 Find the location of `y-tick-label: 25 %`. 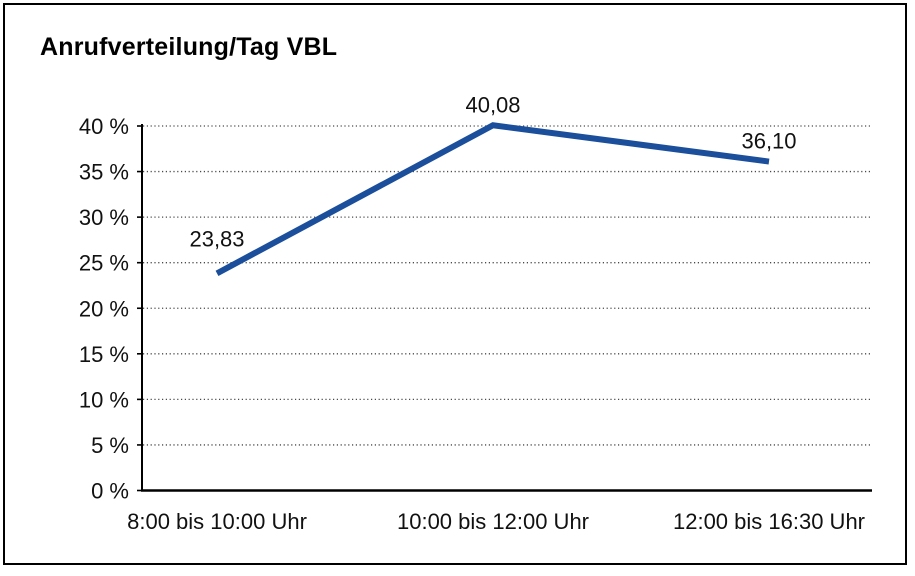

y-tick-label: 25 % is located at coordinates (104, 263).